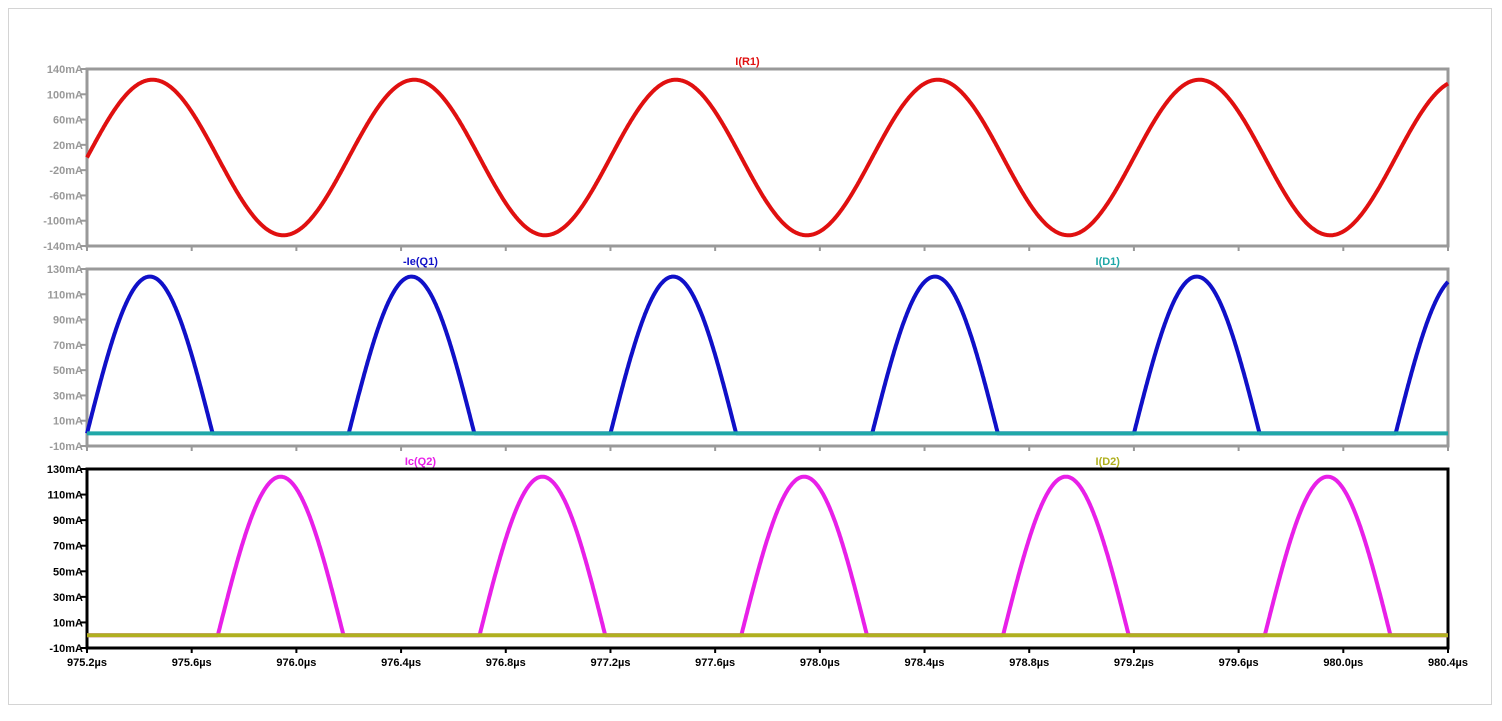 The height and width of the screenshot is (721, 1502). What do you see at coordinates (1108, 262) in the screenshot?
I see `series-label: I(D1)` at bounding box center [1108, 262].